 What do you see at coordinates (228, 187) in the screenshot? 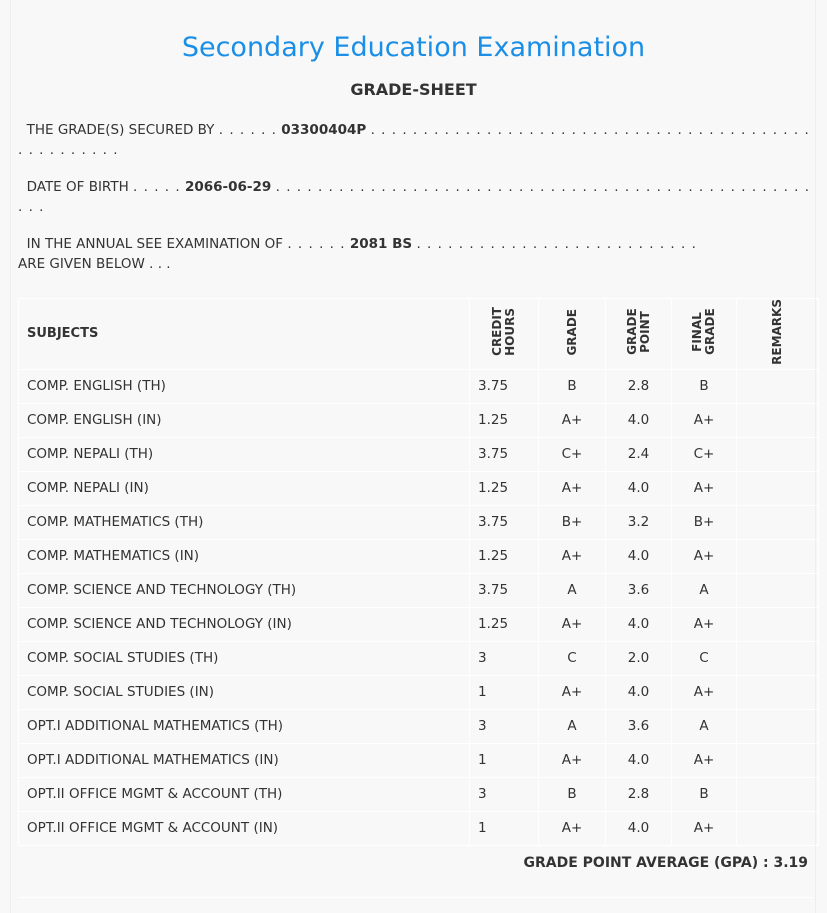
I see `dob-value: 2066-06-29` at bounding box center [228, 187].